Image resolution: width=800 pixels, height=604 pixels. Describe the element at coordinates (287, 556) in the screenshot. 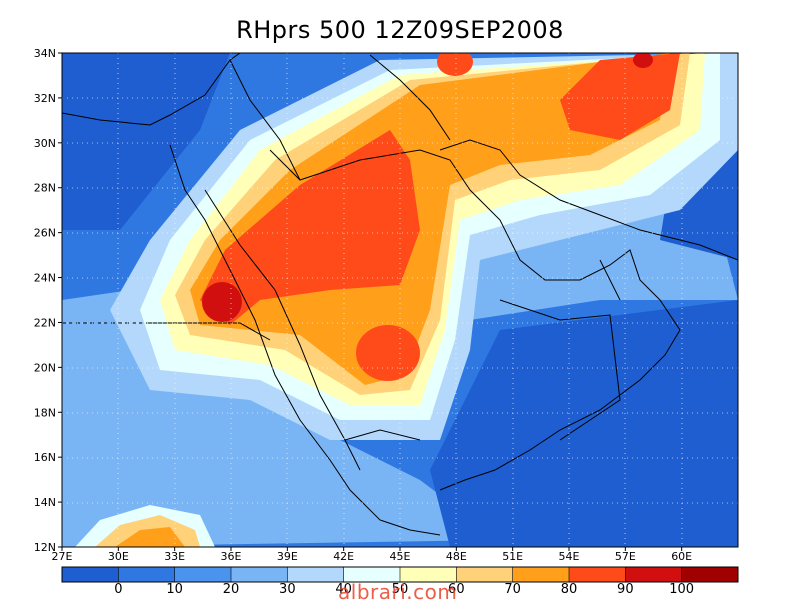

I see `lon-tick-label: 39E` at that location.